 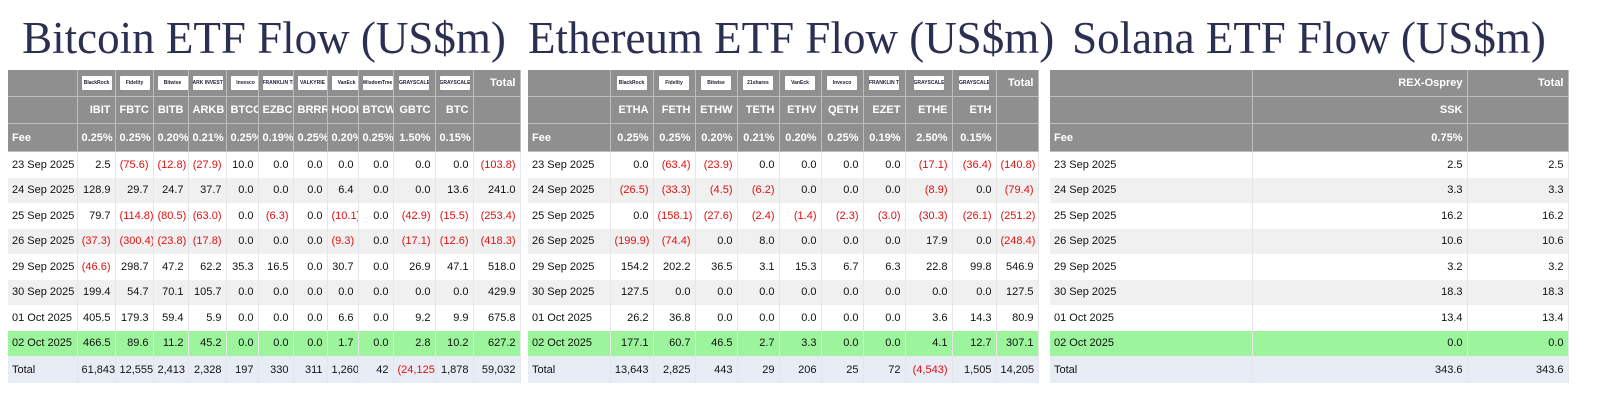 What do you see at coordinates (454, 343) in the screenshot?
I see `flow-value: 10.2` at bounding box center [454, 343].